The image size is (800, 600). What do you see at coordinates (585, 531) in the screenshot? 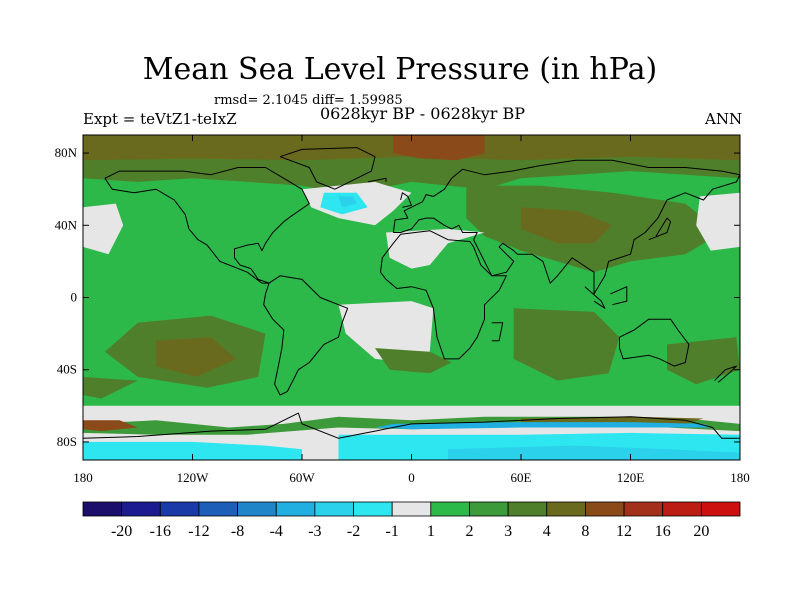
I see `colorbar-label: 8` at bounding box center [585, 531].